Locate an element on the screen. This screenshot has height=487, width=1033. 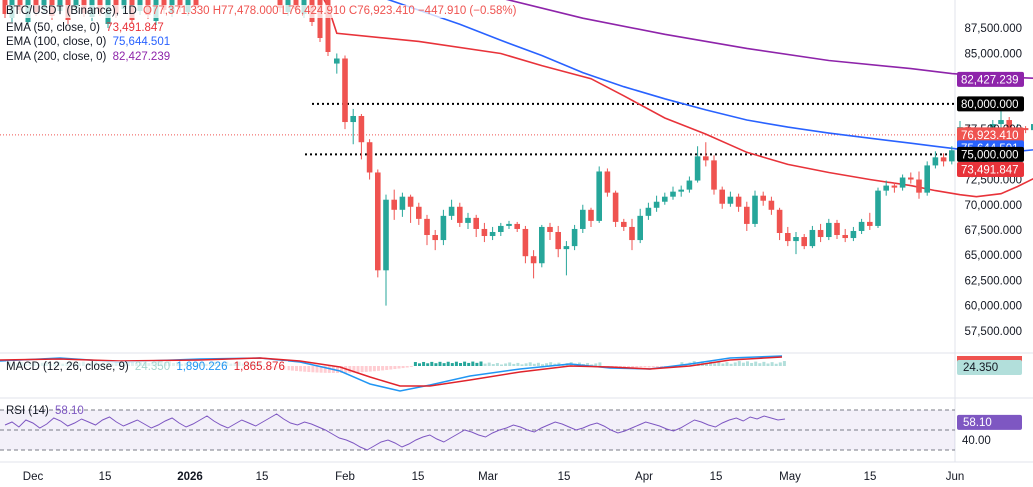
price-tag-text: 75,000.000 is located at coordinates (990, 155).